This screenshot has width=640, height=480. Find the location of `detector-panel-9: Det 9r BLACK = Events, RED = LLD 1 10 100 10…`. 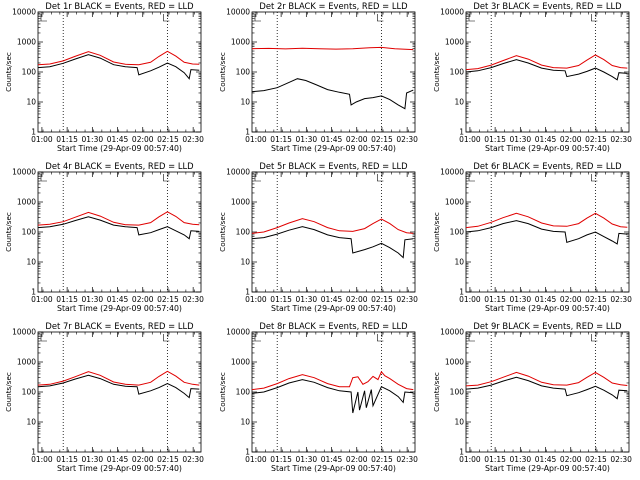

detector-panel-9: Det 9r BLACK = Events, RED = LLD 1 10 100 10… is located at coordinates (532, 397).